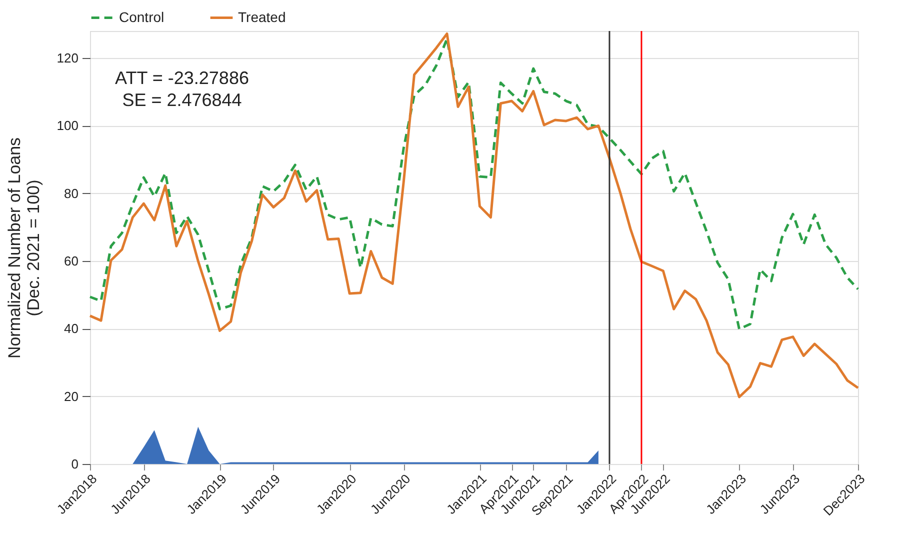  What do you see at coordinates (74, 464) in the screenshot?
I see `y-tick-label: 0` at bounding box center [74, 464].